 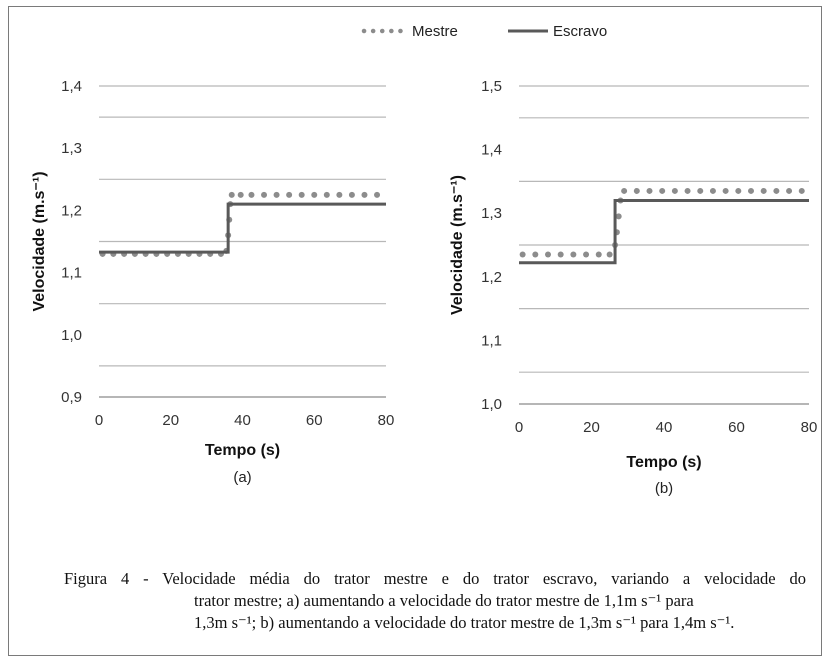 What do you see at coordinates (484, 31) in the screenshot?
I see `legend: Mestre Escravo` at bounding box center [484, 31].